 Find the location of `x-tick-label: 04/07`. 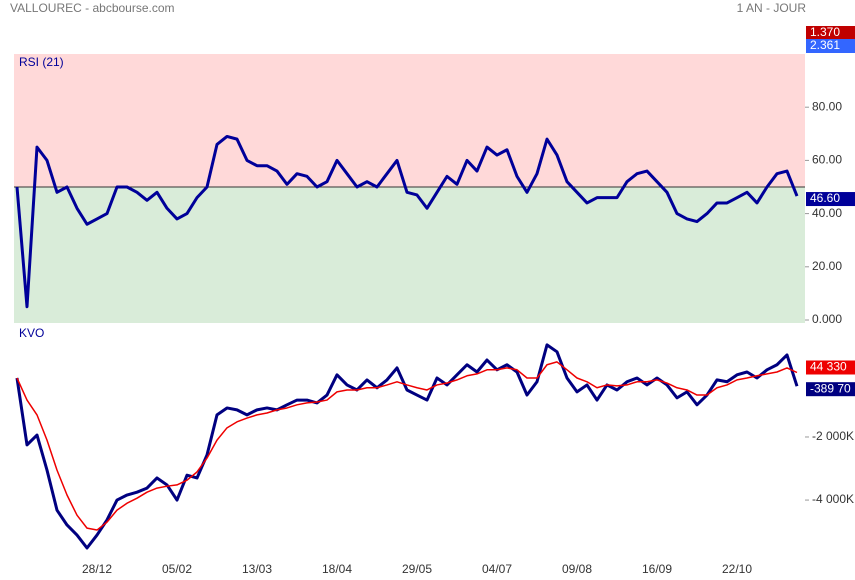

x-tick-label: 04/07 is located at coordinates (497, 569).